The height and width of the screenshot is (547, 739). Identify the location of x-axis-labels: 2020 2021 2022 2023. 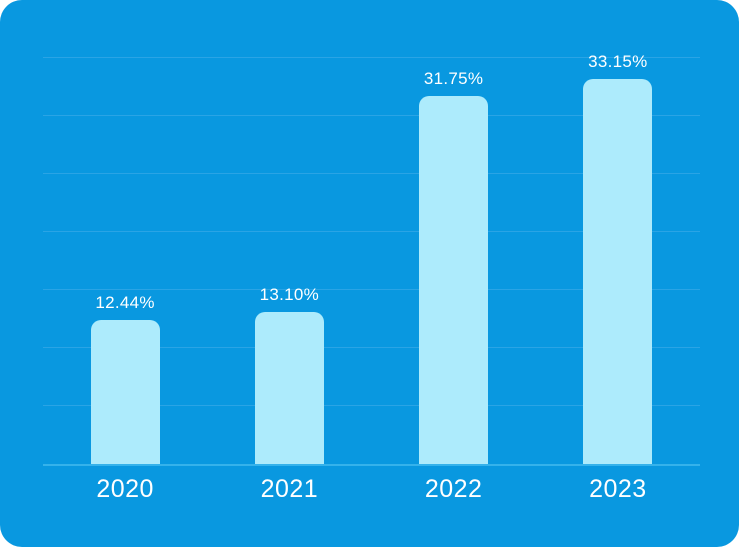
(371, 506).